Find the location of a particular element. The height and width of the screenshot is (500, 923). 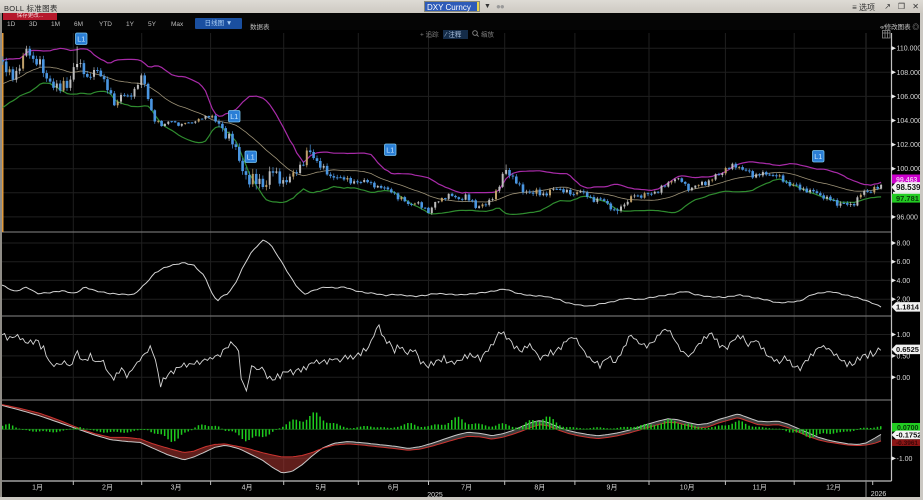

svg-text: 6月 is located at coordinates (393, 488).